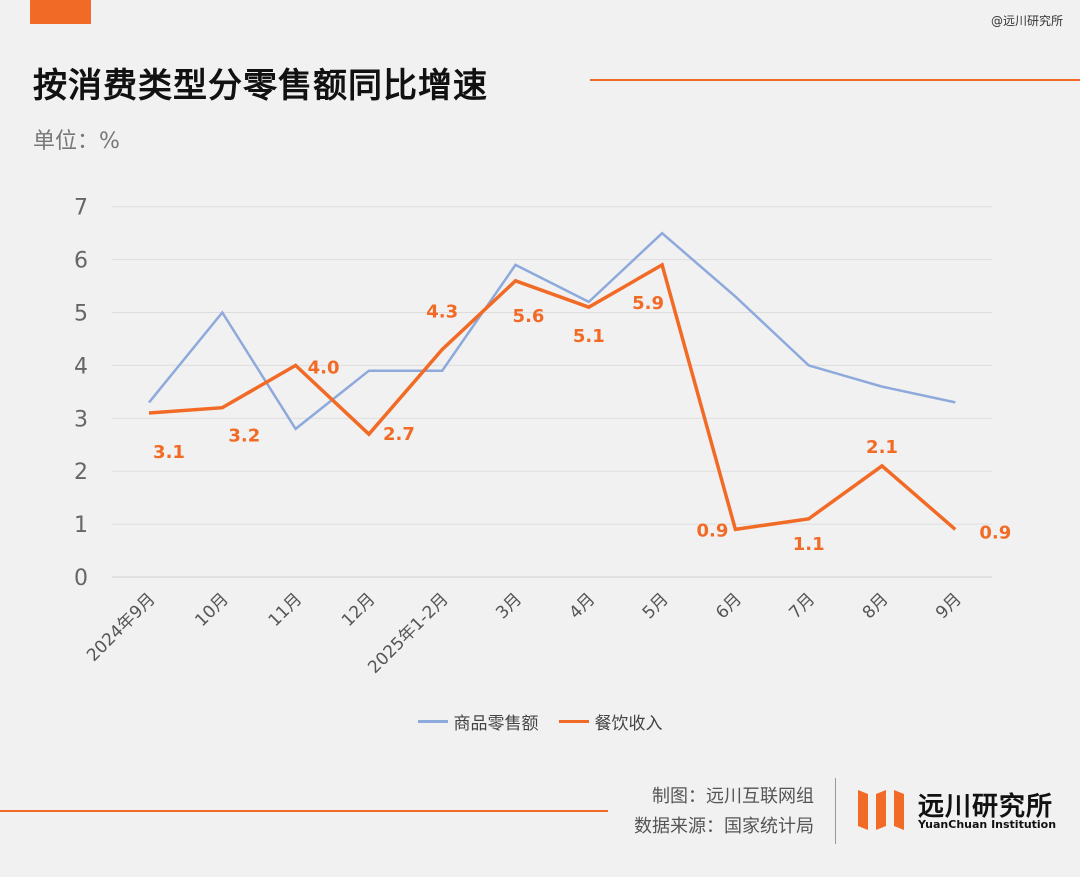  What do you see at coordinates (81, 525) in the screenshot?
I see `y-tick-1: 1` at bounding box center [81, 525].